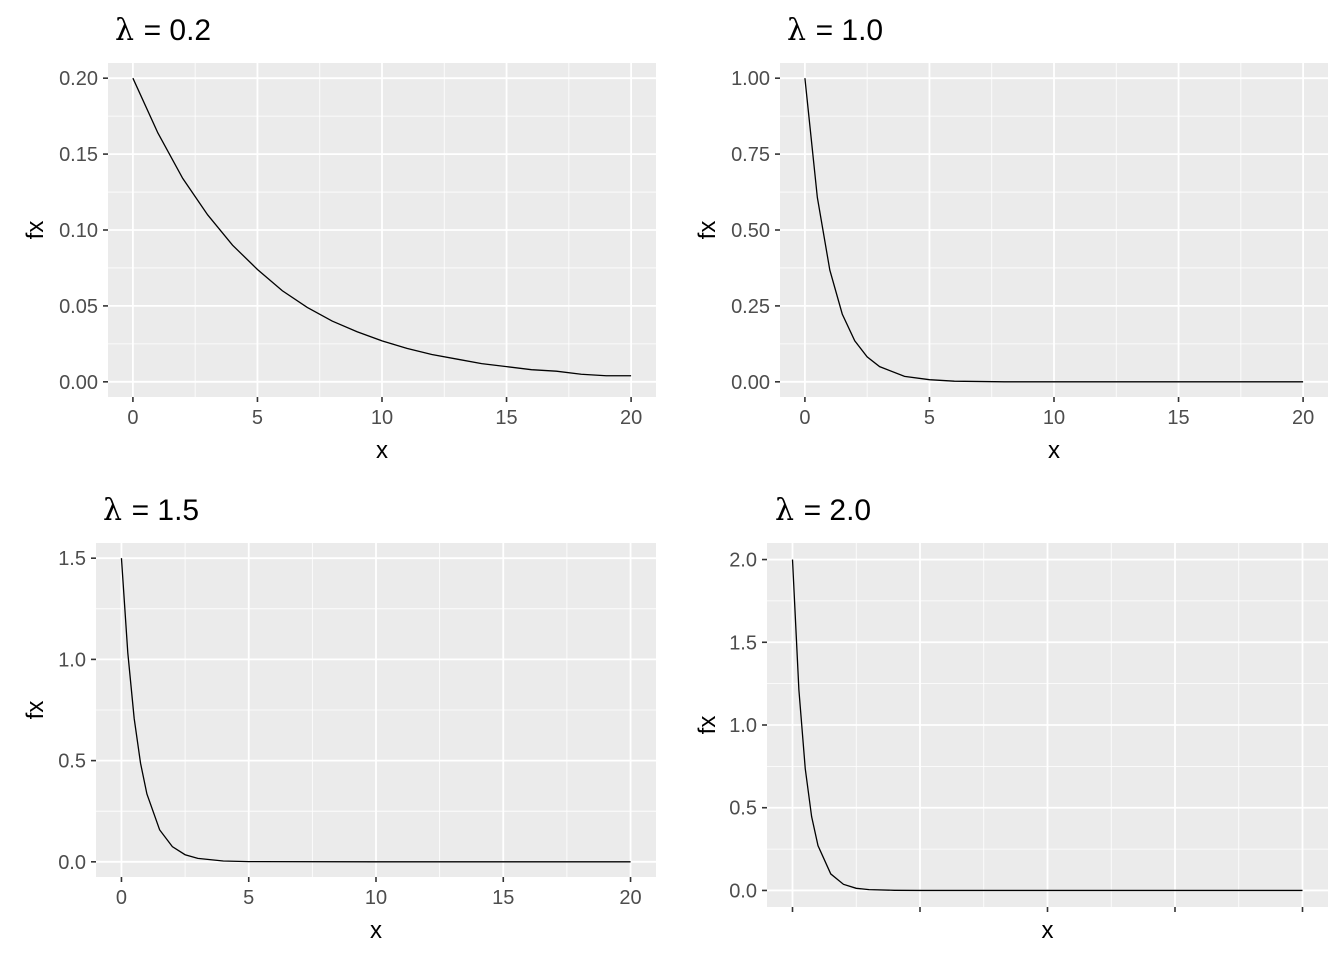  I want to click on y-tick-label: 0.75, so click(750, 155).